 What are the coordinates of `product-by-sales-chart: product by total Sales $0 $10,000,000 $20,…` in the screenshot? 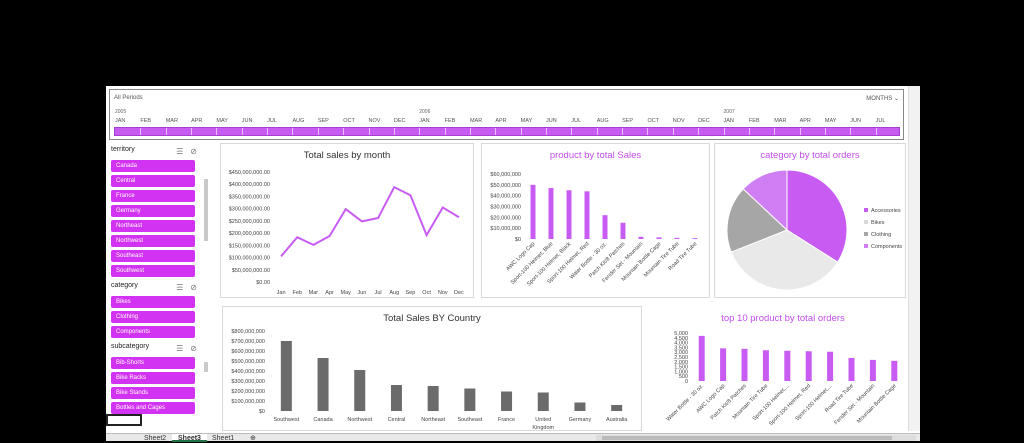 It's located at (595, 220).